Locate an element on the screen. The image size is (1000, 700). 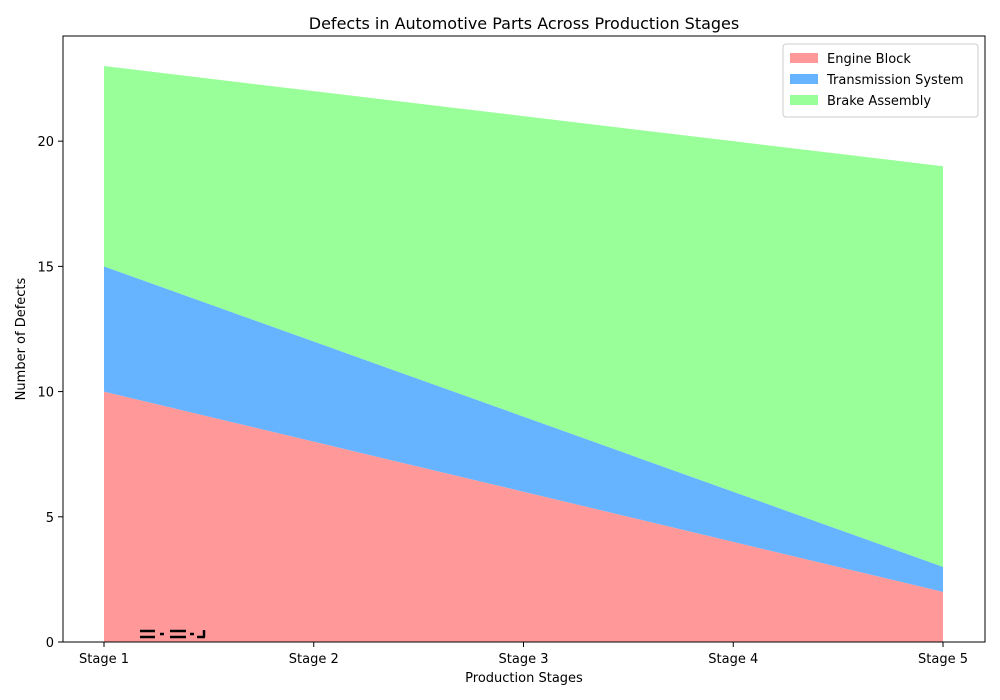
y-tick-label: 15 is located at coordinates (45, 267).